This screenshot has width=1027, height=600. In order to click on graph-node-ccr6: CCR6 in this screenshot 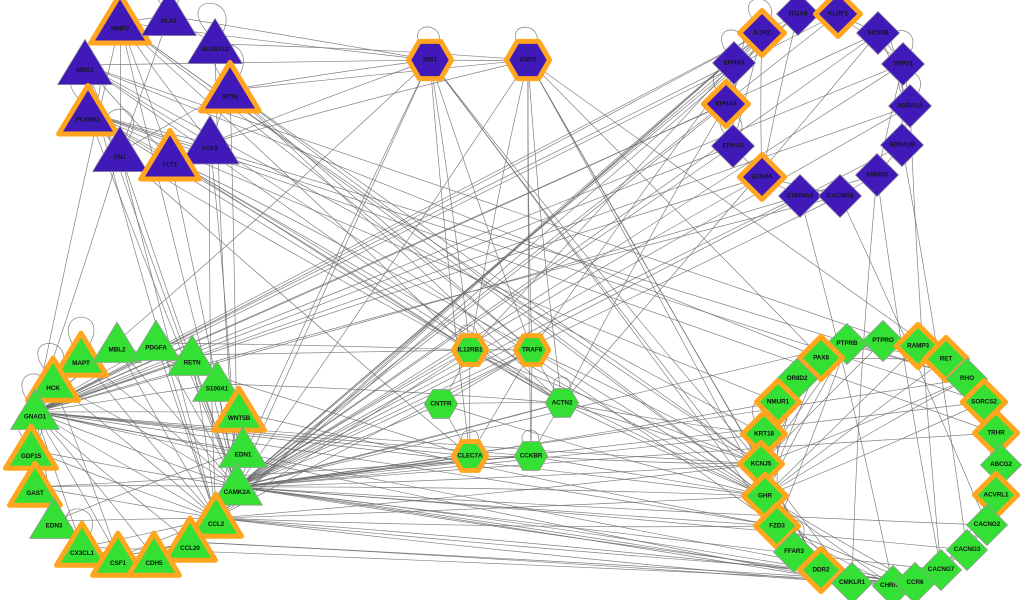, I will do `click(915, 581)`.